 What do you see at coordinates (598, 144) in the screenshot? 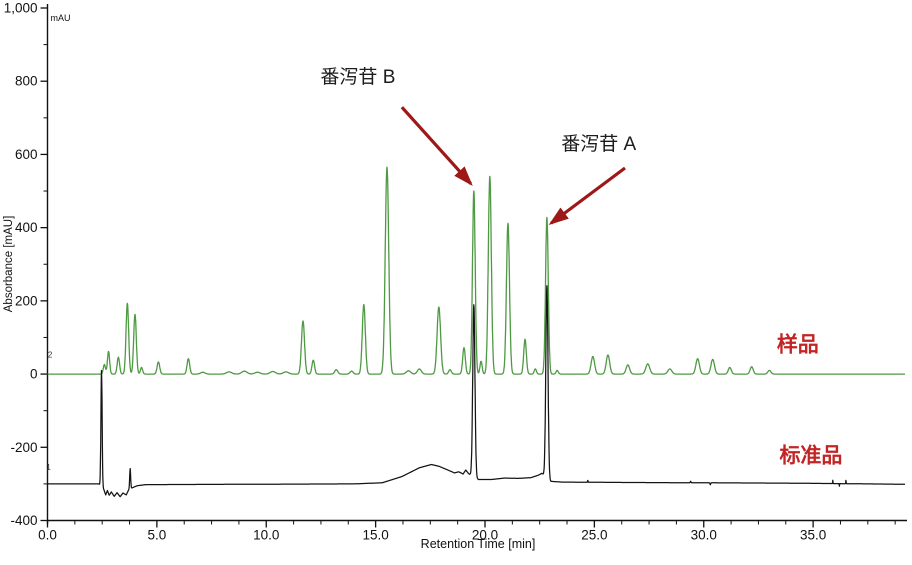
I see `sennoside-a-label: 番泻苷 A` at bounding box center [598, 144].